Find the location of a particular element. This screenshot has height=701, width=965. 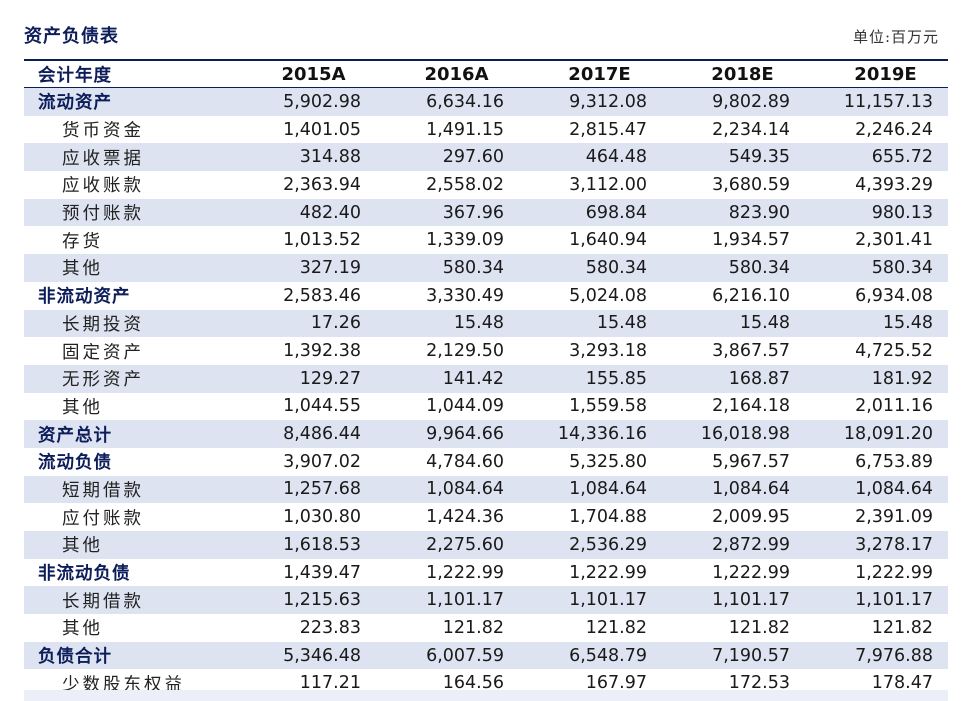

cell-value: 1,439.47 is located at coordinates (322, 572).